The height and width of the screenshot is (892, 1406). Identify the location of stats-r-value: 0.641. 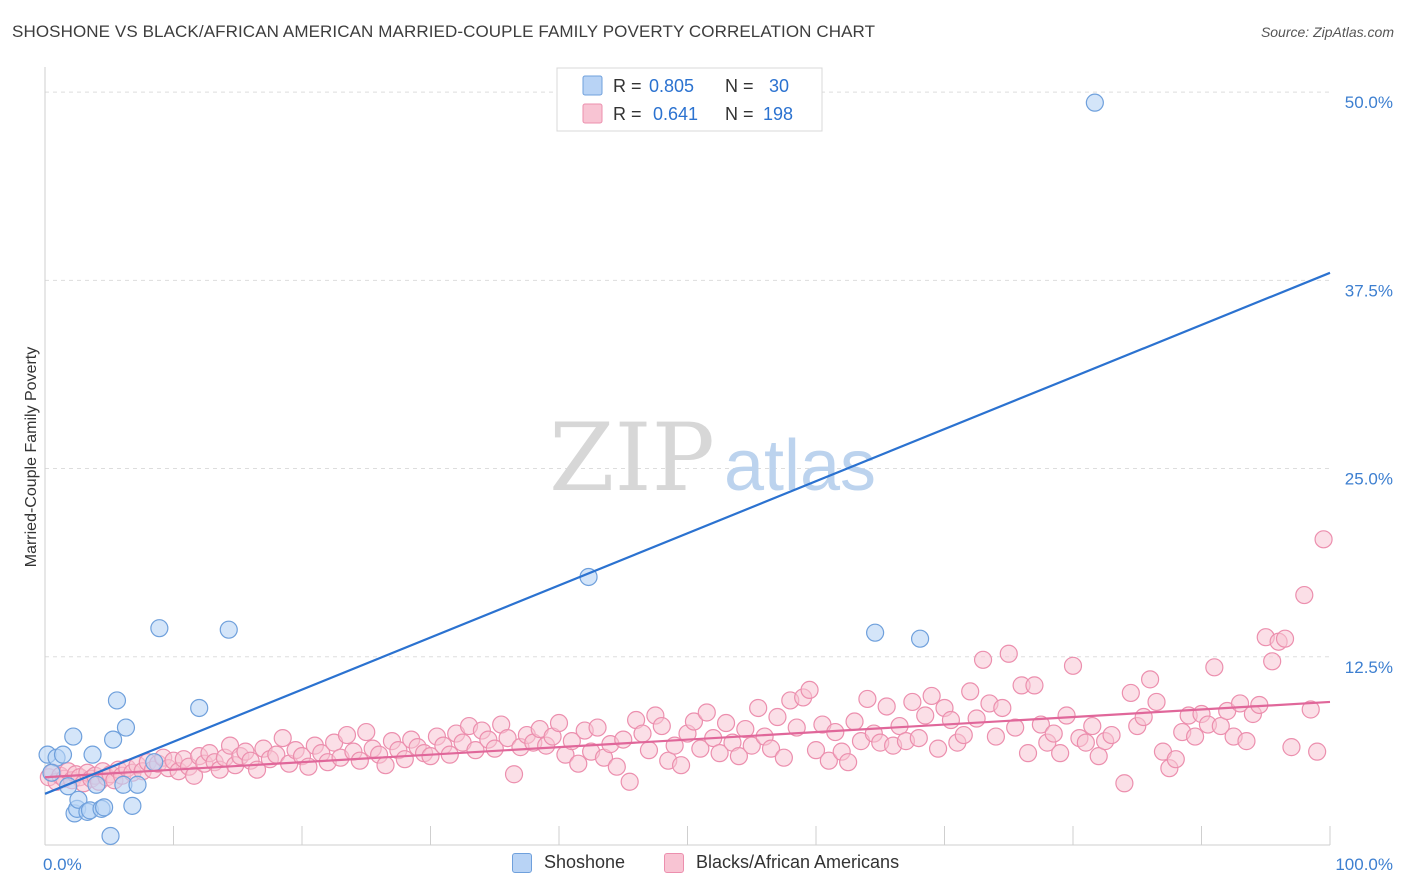
(675, 114).